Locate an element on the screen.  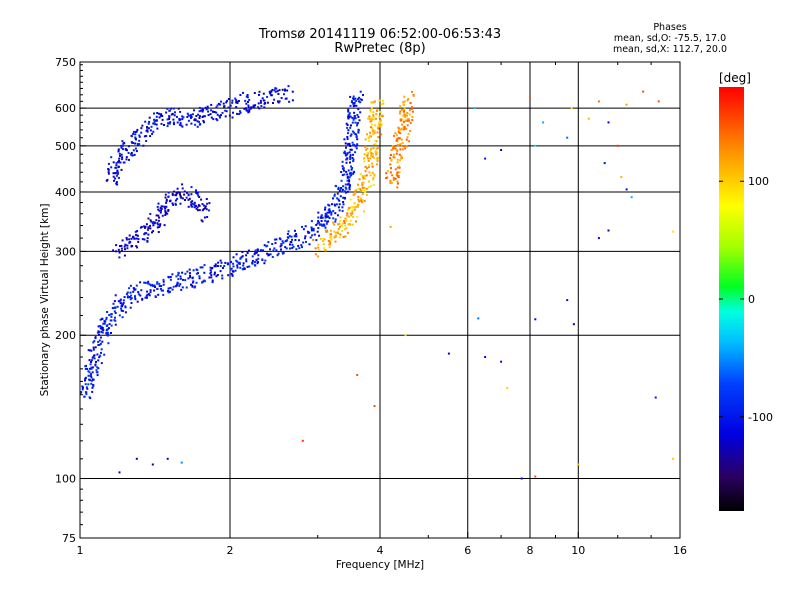
chart-title: Tromsø 20141119 06:52:00-06:53:43 is located at coordinates (380, 34).